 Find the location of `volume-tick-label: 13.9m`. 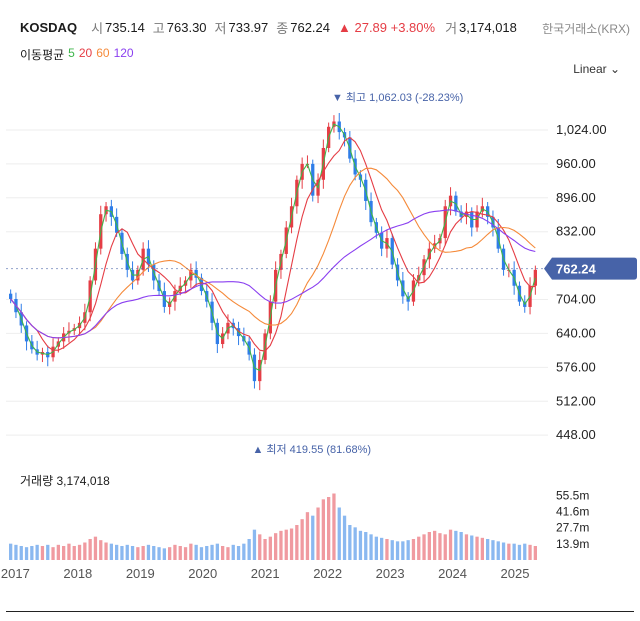

volume-tick-label: 13.9m is located at coordinates (572, 544).